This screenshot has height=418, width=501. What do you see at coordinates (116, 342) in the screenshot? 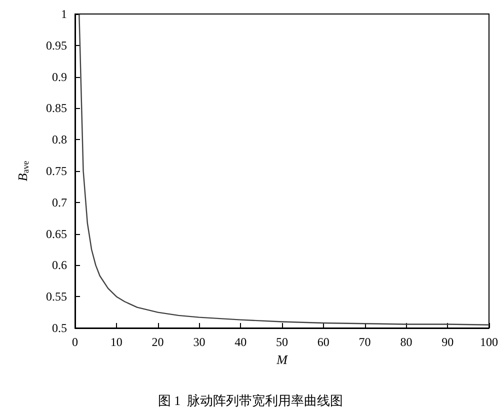
I see `x-tick-label: 10` at bounding box center [116, 342].